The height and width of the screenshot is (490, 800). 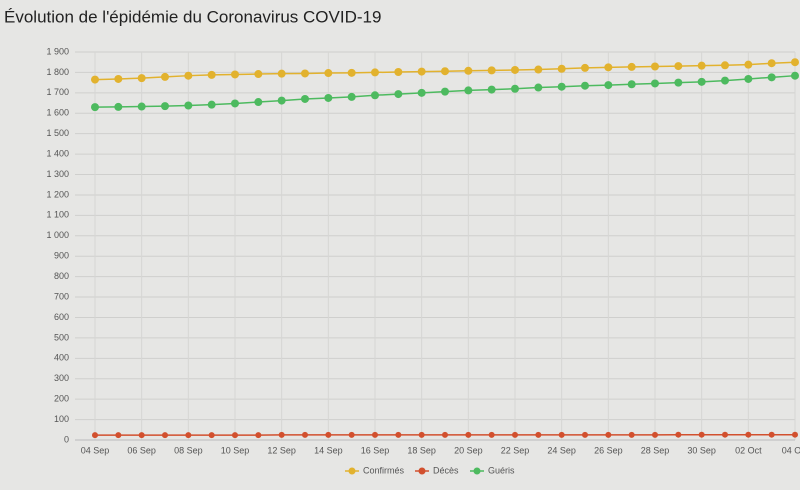 I want to click on x-tick-label: 08 Sep, so click(x=188, y=450).